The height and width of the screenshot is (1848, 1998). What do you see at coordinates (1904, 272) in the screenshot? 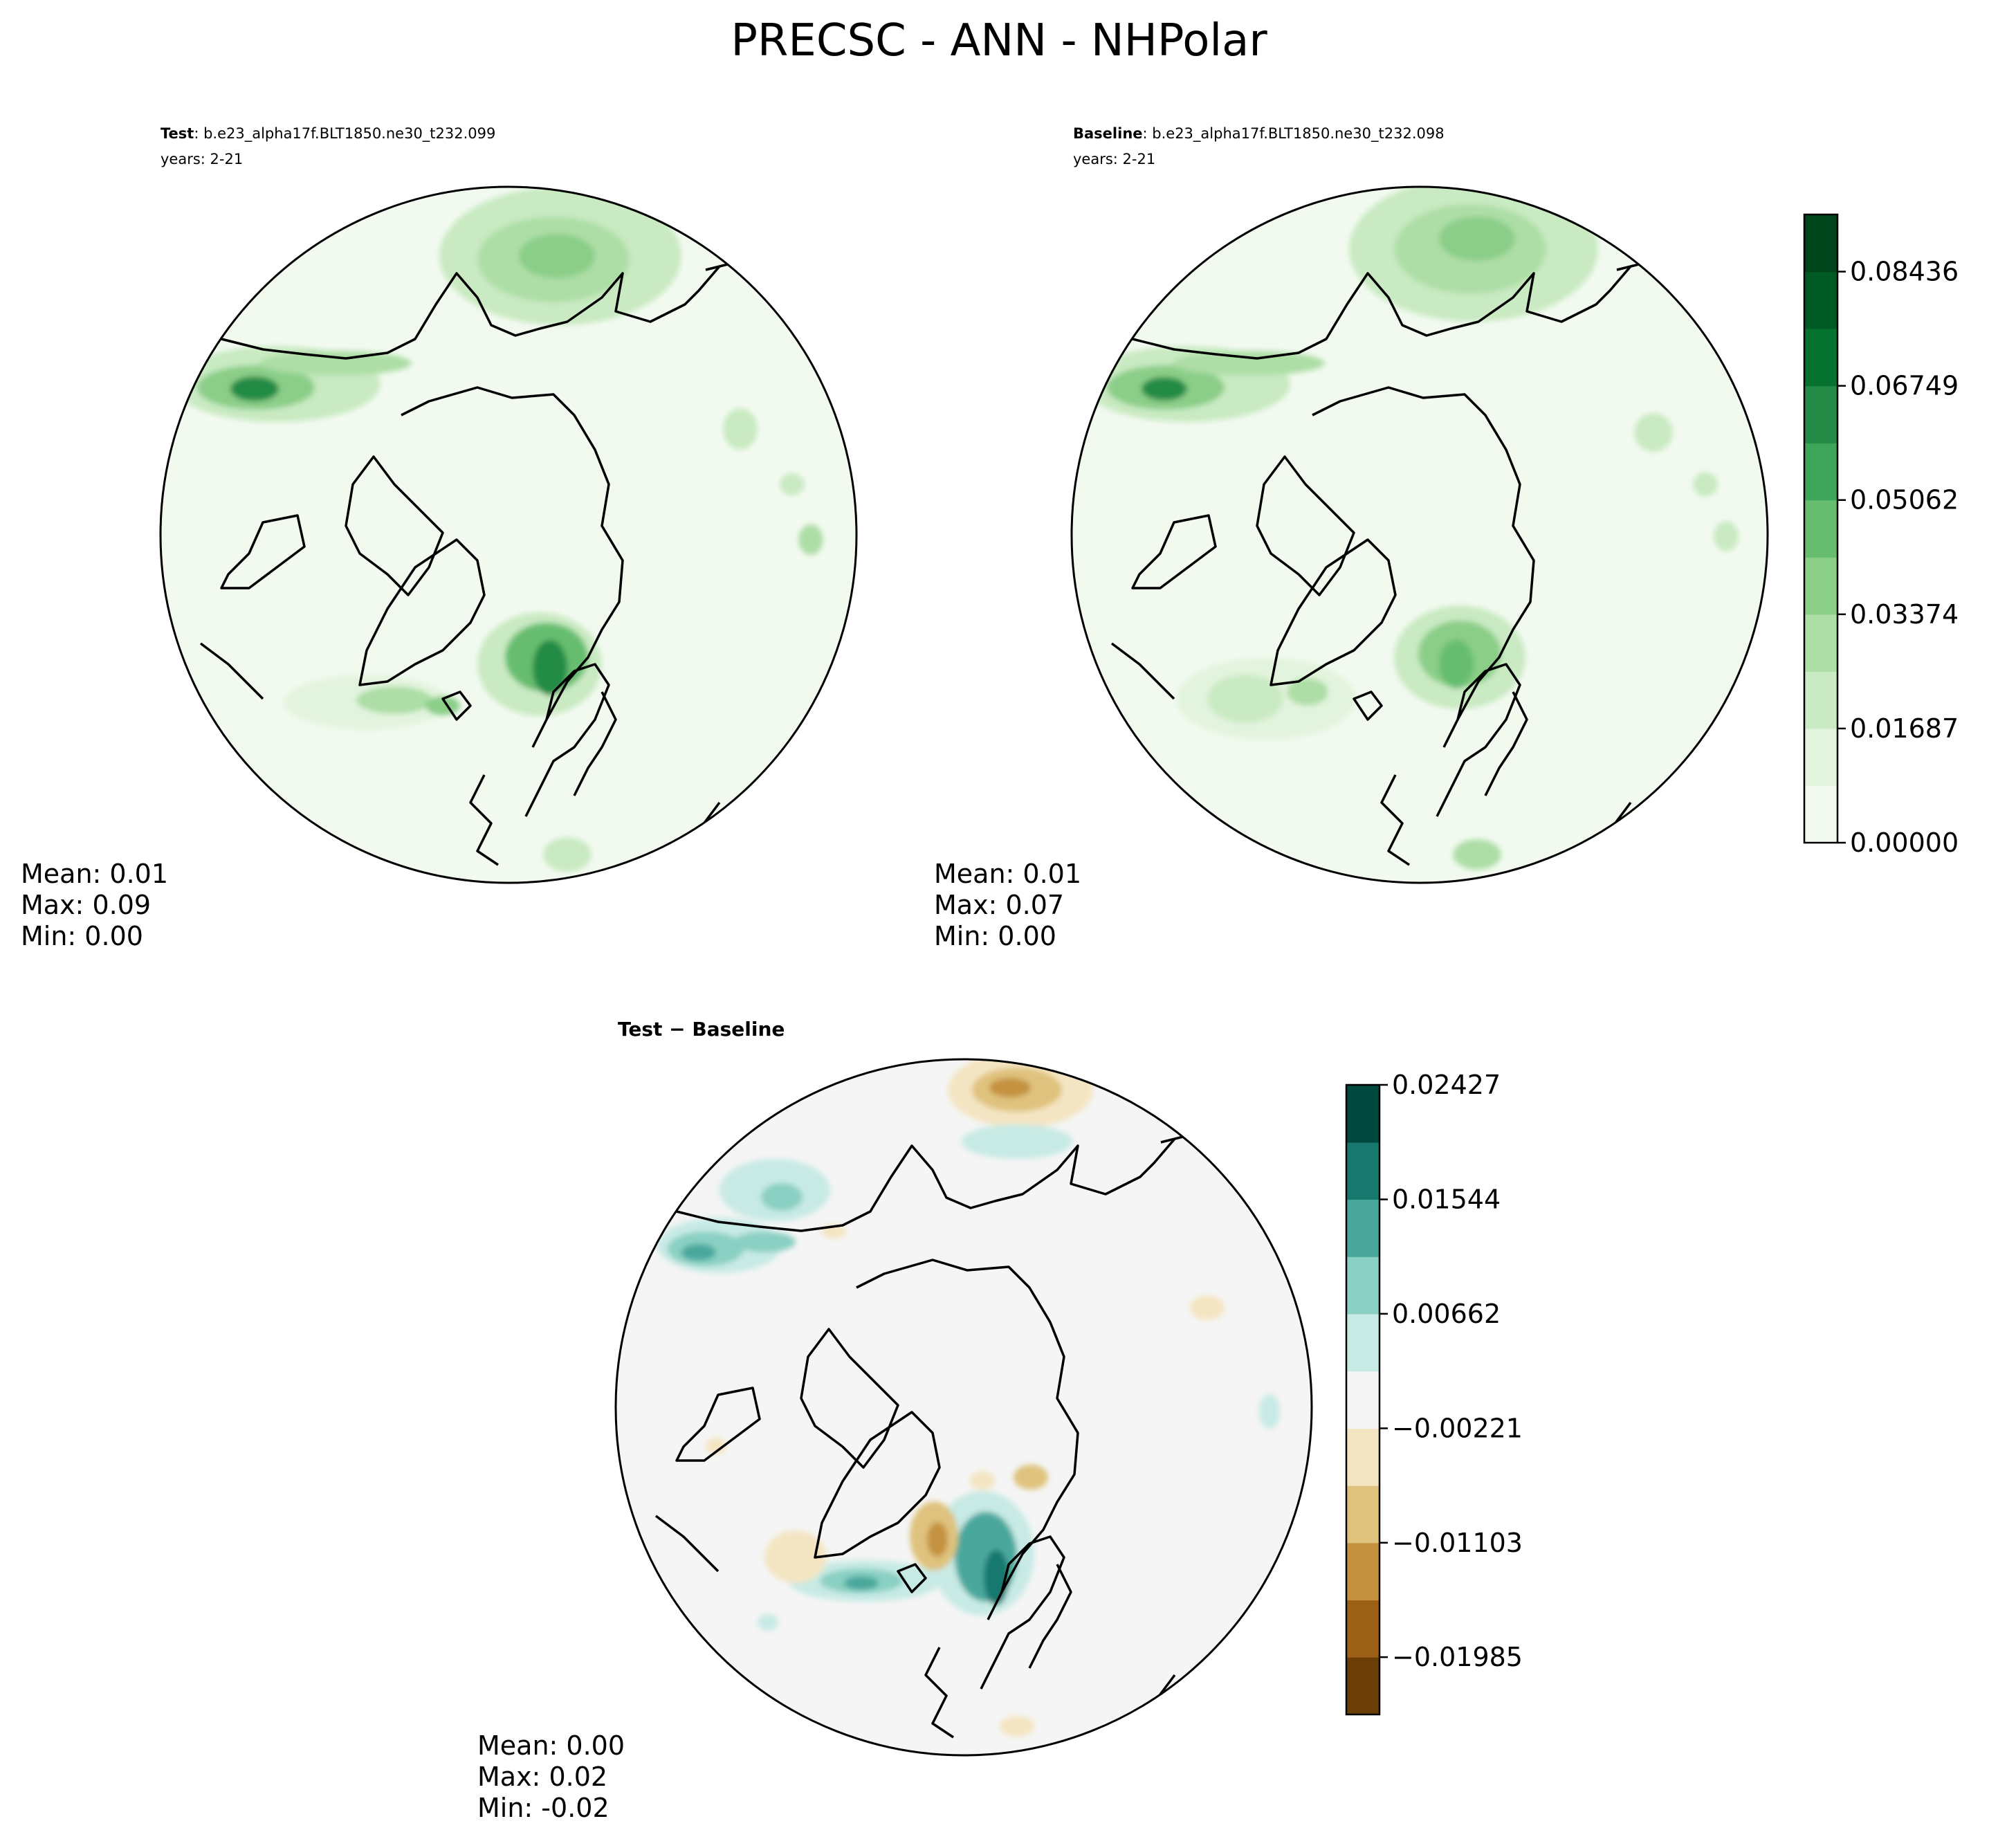
I see `colorbar-tick-label: 0.08436` at bounding box center [1904, 272].